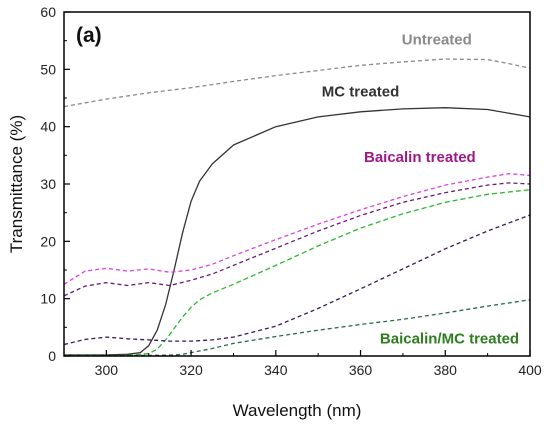 The image size is (550, 427). I want to click on y-axis-label: Transmittance (%), so click(16, 184).